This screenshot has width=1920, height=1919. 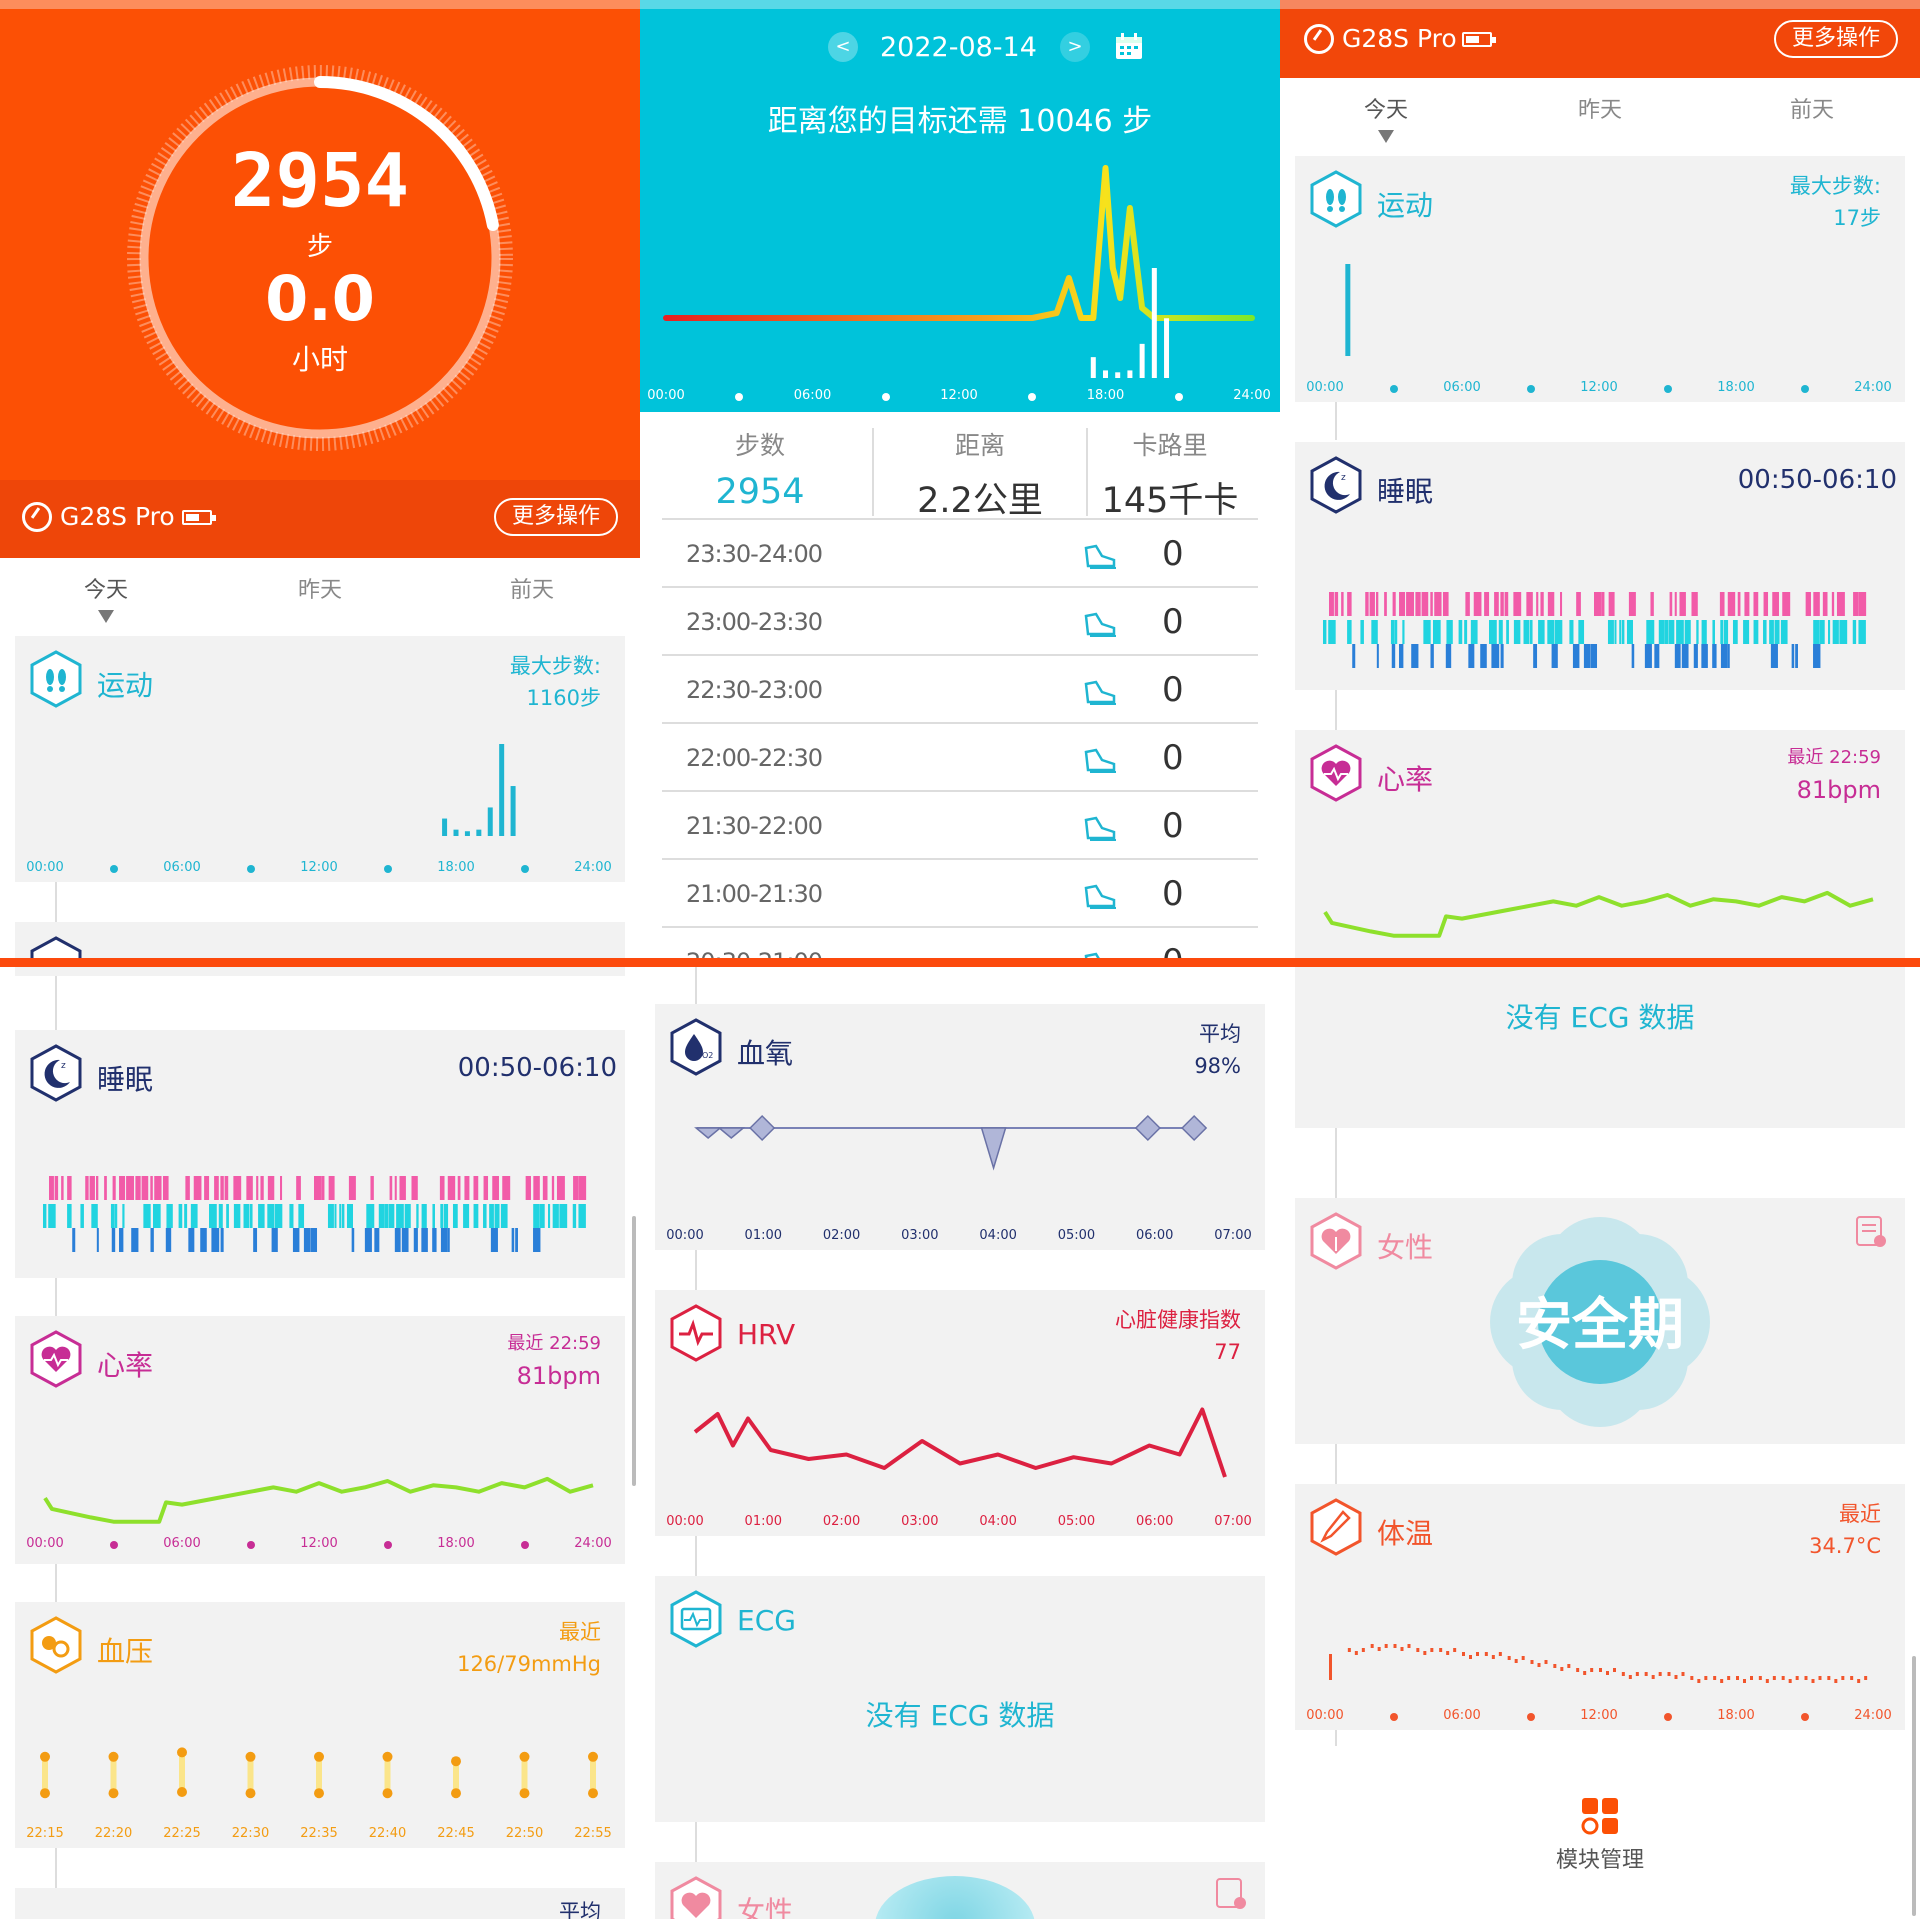 What do you see at coordinates (707, 1055) in the screenshot?
I see `svg-text: O2` at bounding box center [707, 1055].